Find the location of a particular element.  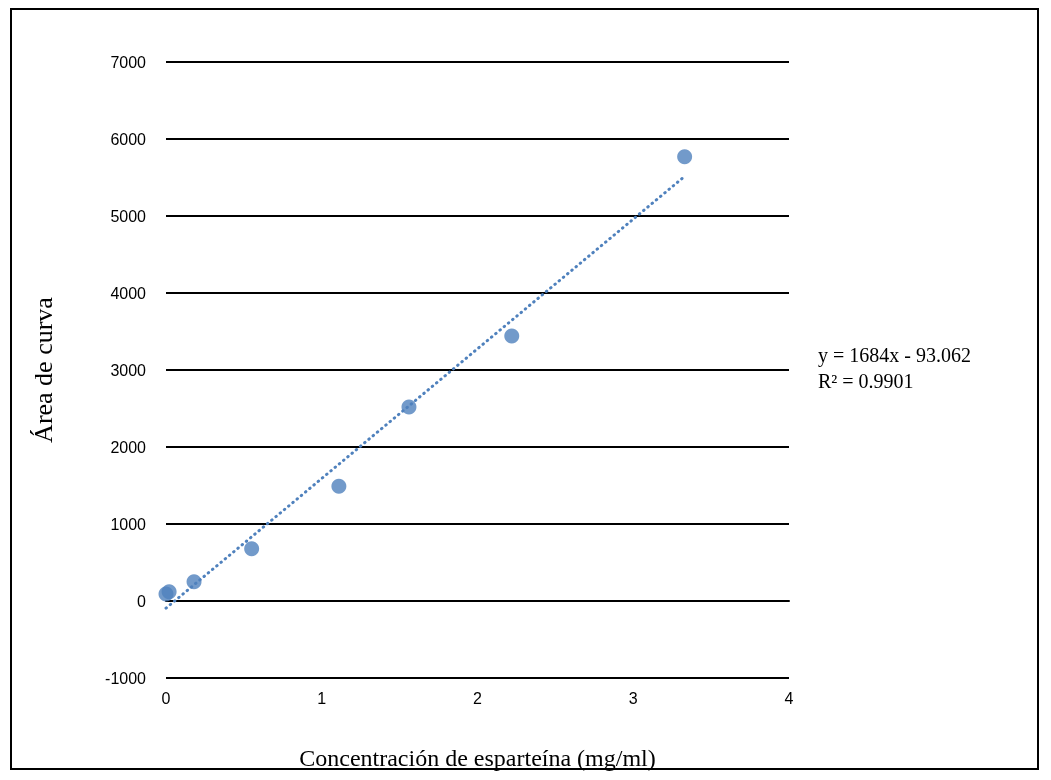

x-tick-label: 3 is located at coordinates (633, 698).